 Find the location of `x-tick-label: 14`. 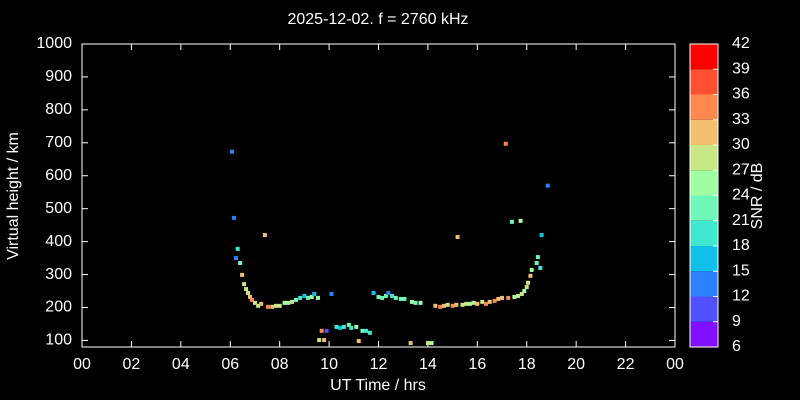

x-tick-label: 14 is located at coordinates (428, 364).